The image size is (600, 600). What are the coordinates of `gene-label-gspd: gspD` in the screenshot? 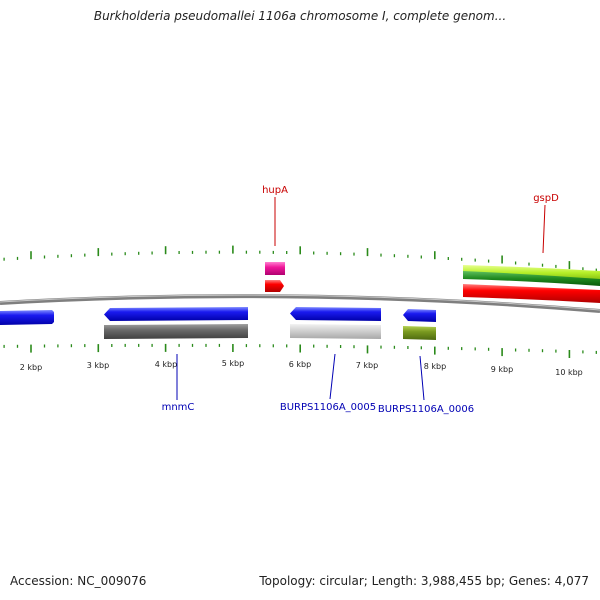 It's located at (546, 198).